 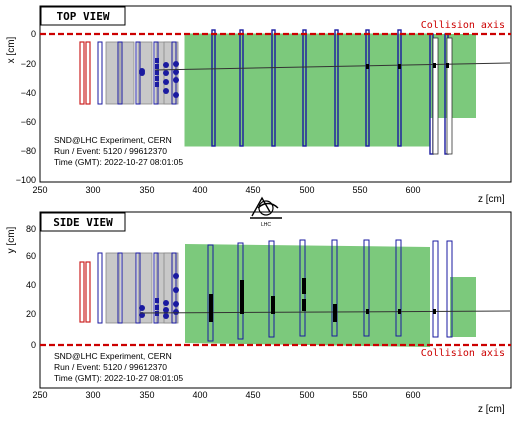 I want to click on side-collision-axis-label: Collision axis, so click(x=463, y=353).